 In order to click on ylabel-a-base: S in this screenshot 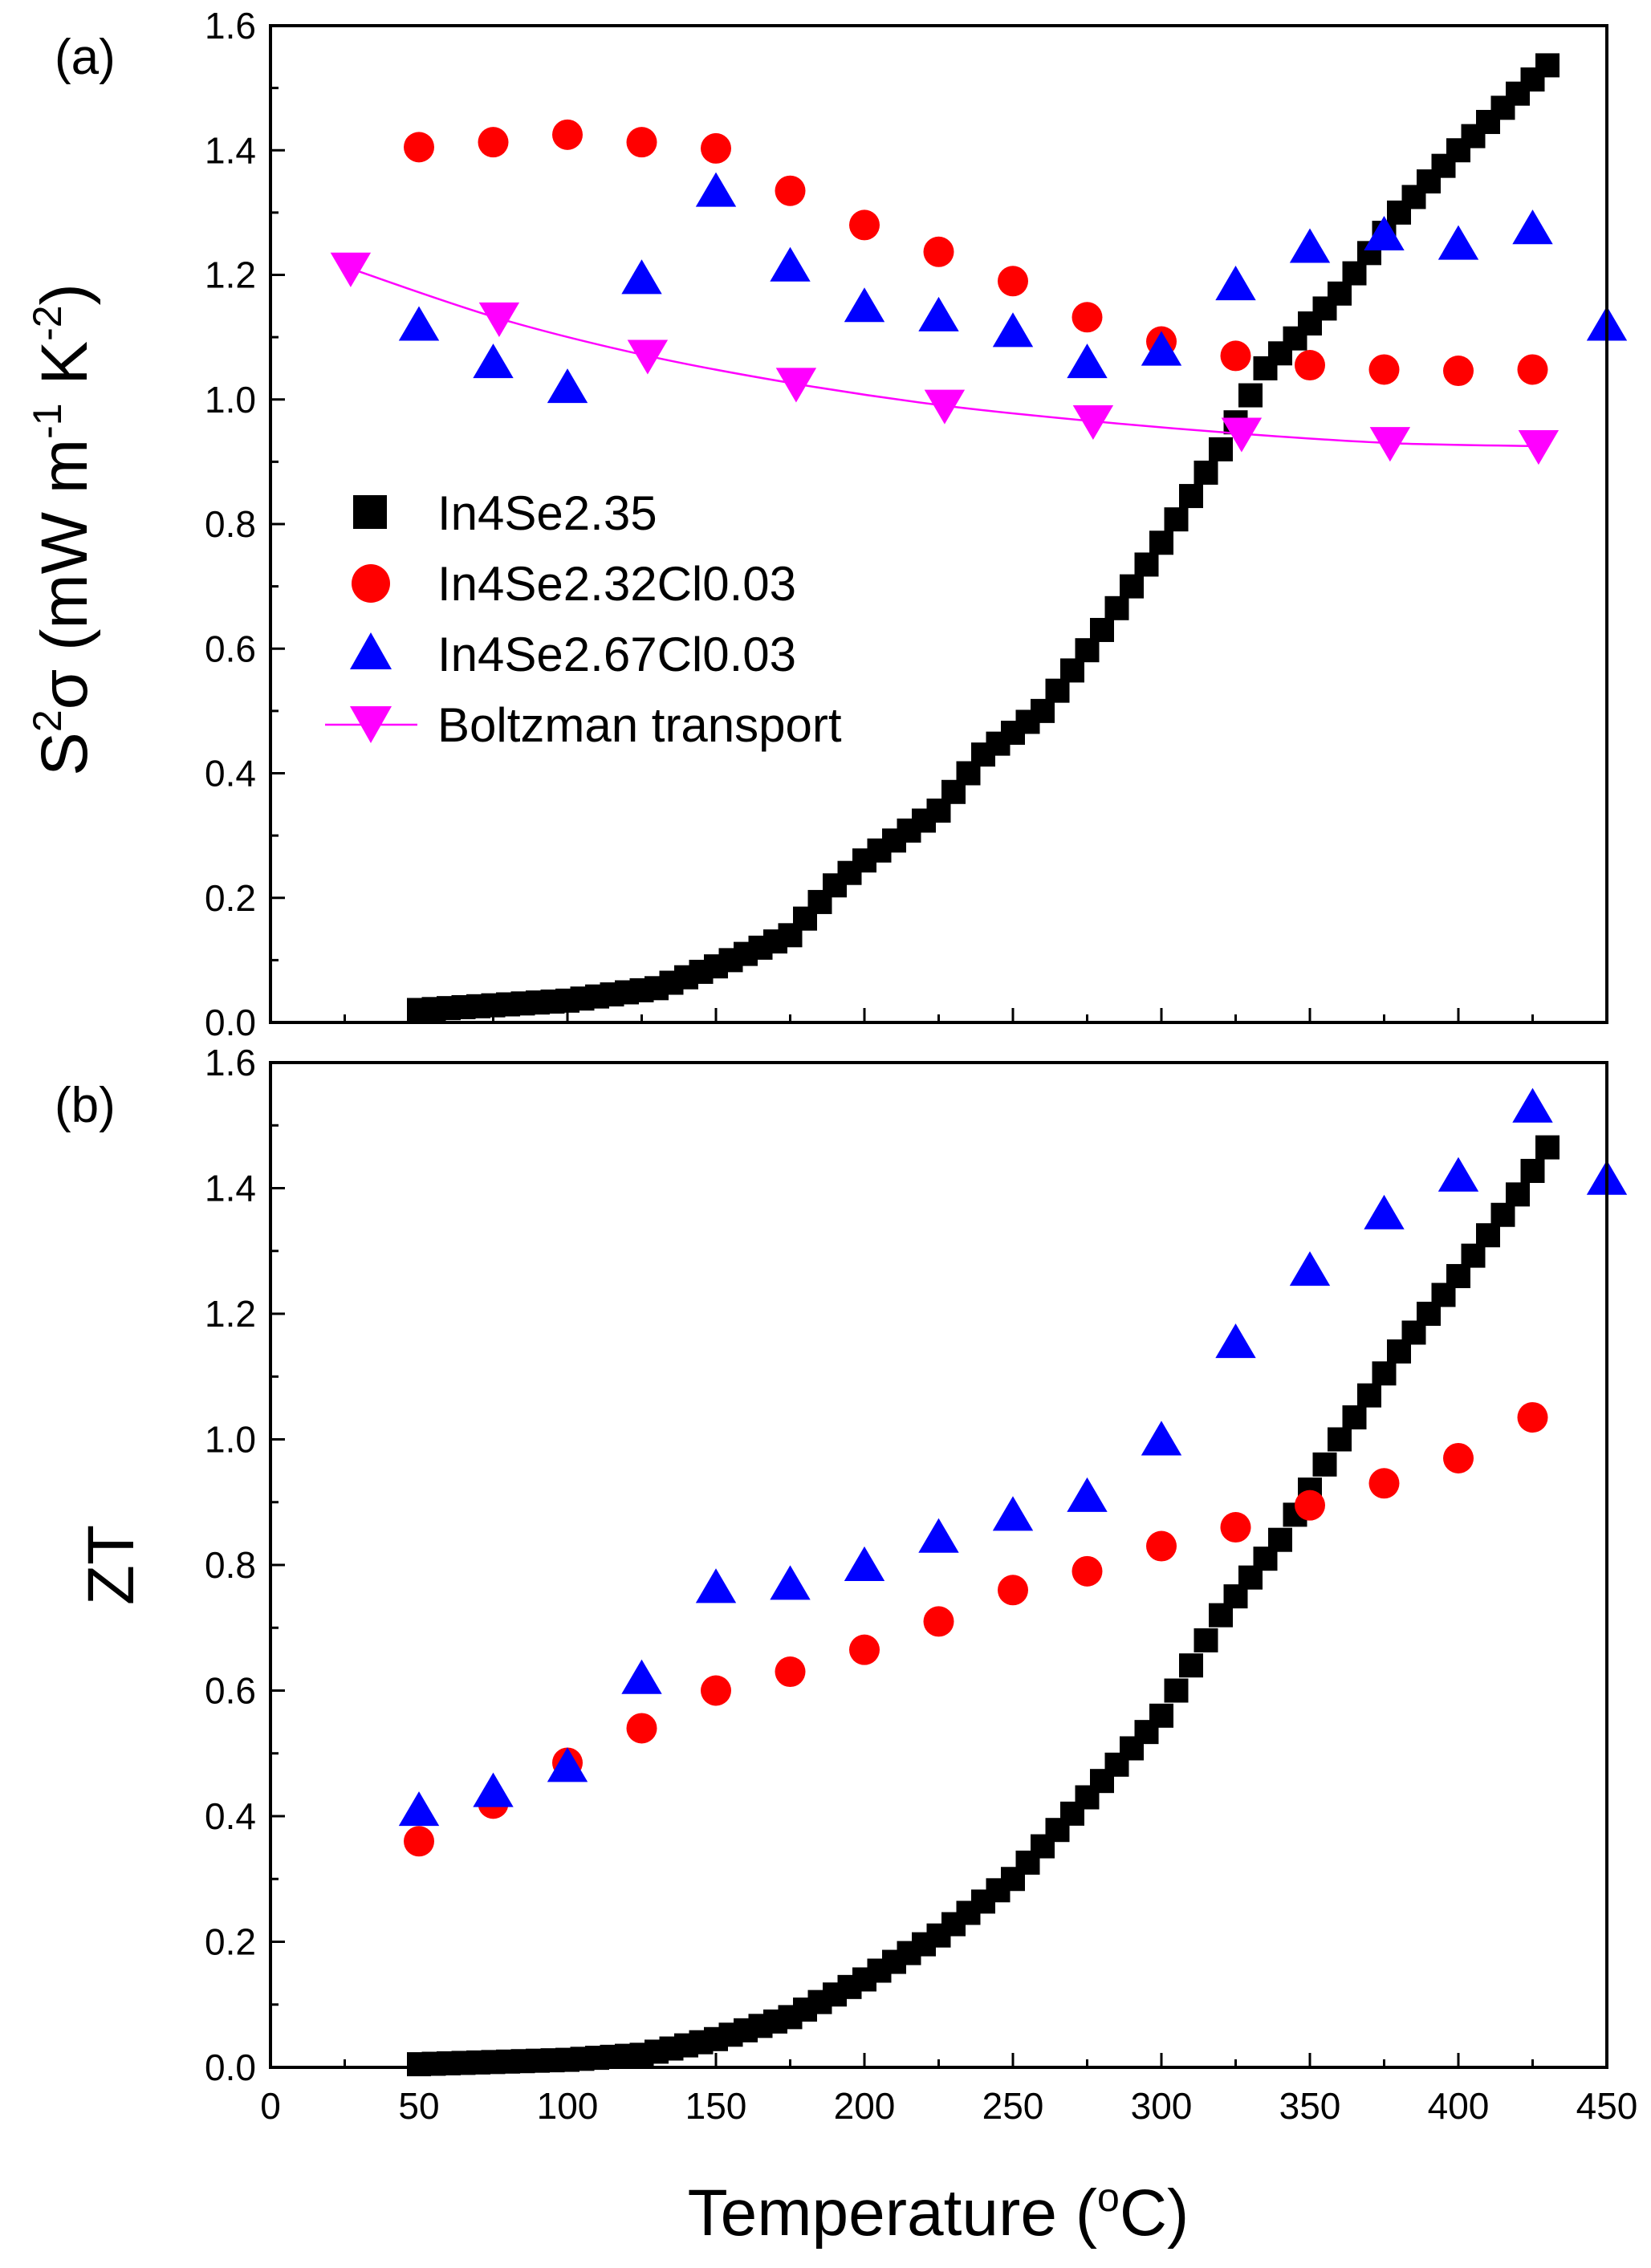, I will do `click(64, 754)`.